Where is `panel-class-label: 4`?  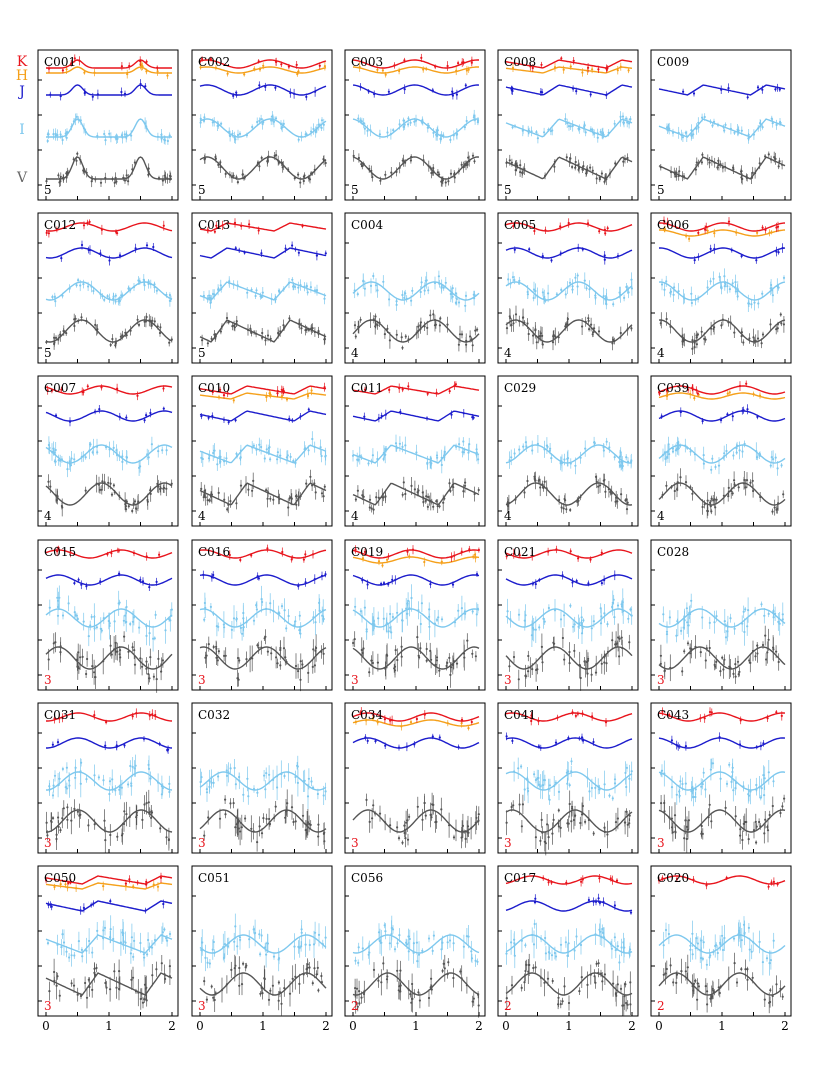
panel-class-label: 4 is located at coordinates (508, 516).